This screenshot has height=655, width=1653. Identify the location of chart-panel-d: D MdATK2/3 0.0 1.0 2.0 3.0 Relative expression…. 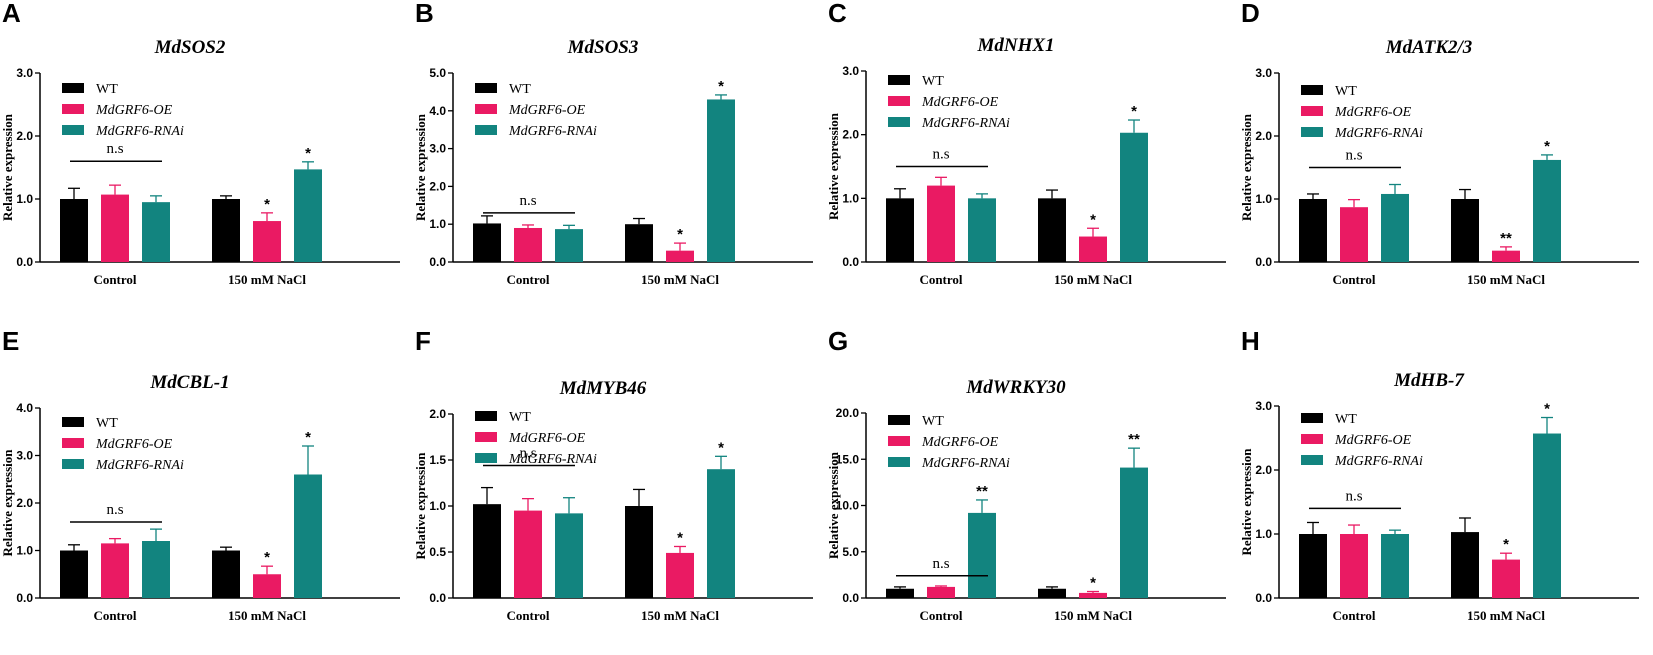
(1445, 163).